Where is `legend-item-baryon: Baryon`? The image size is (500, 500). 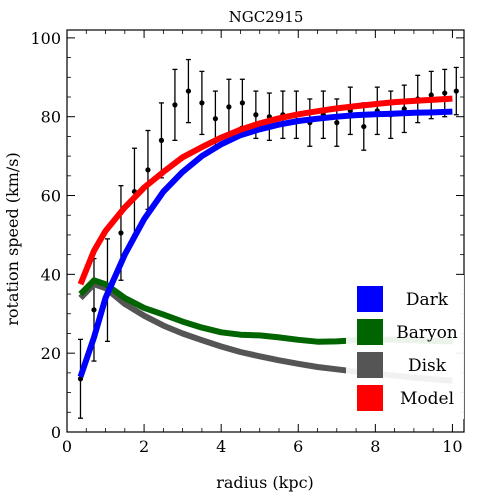
legend-item-baryon: Baryon is located at coordinates (407, 332).